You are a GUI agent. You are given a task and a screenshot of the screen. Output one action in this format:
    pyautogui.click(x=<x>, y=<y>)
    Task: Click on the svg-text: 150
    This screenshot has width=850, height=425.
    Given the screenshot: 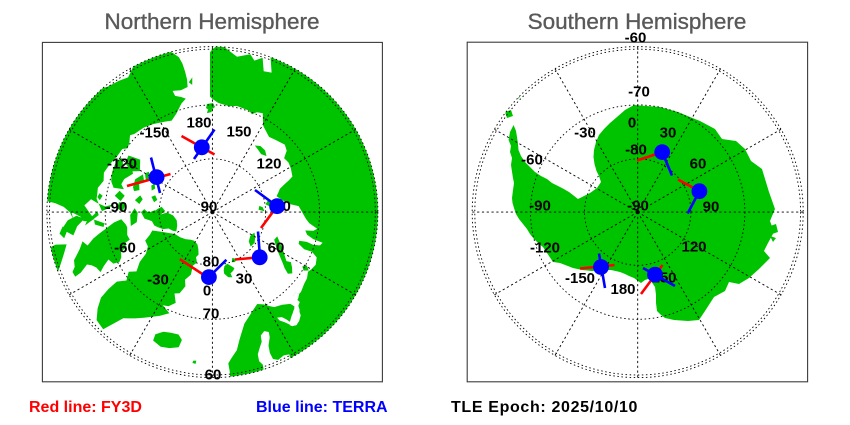 What is the action you would take?
    pyautogui.click(x=238, y=132)
    